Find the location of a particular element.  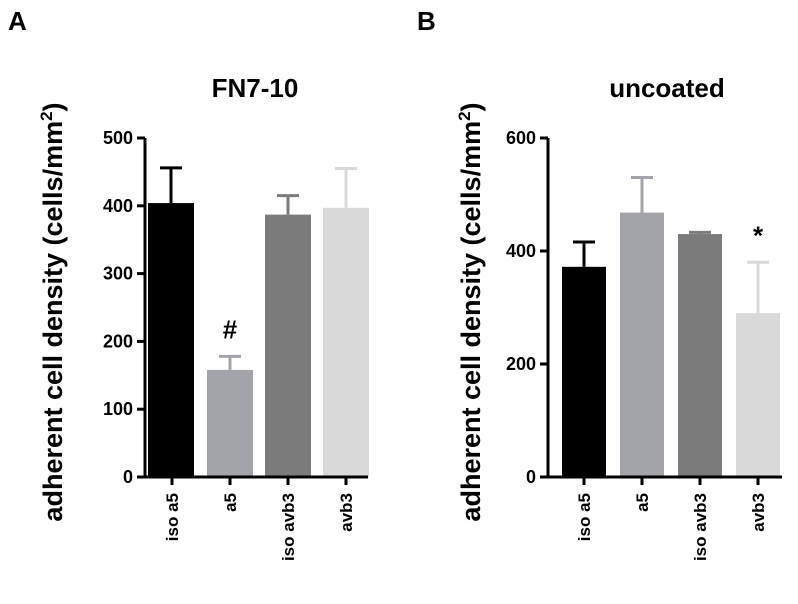

significance-annotation: # is located at coordinates (230, 329).